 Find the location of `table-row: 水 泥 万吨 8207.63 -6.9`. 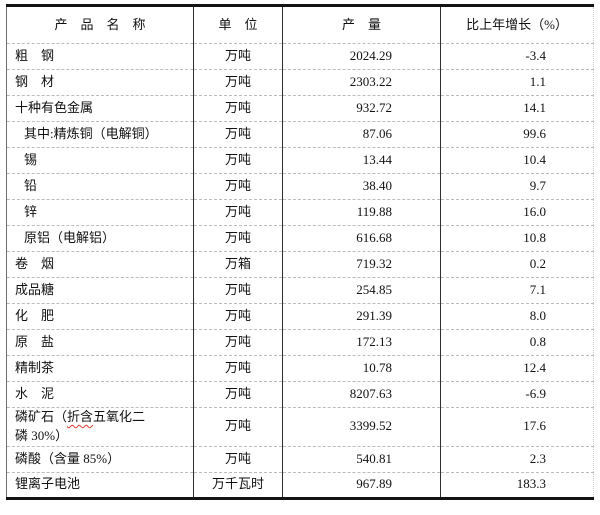

table-row: 水 泥 万吨 8207.63 -6.9 is located at coordinates (300, 394).